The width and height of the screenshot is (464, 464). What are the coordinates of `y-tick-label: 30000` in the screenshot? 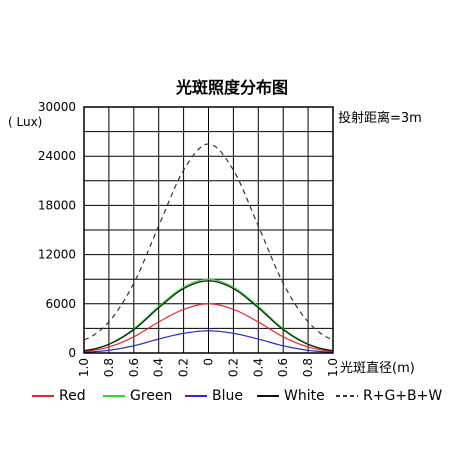 It's located at (57, 107).